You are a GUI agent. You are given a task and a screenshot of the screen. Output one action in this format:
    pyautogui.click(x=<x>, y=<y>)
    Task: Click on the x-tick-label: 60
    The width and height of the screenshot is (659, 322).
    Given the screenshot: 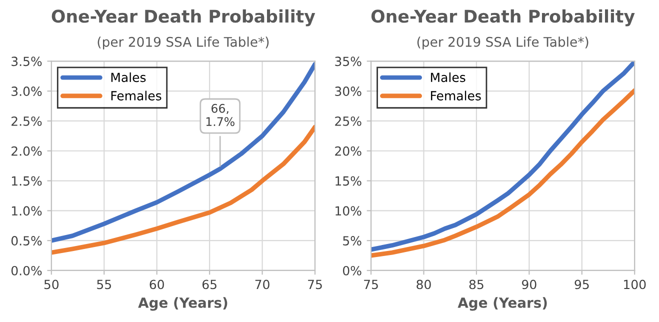 What is the action you would take?
    pyautogui.click(x=157, y=285)
    